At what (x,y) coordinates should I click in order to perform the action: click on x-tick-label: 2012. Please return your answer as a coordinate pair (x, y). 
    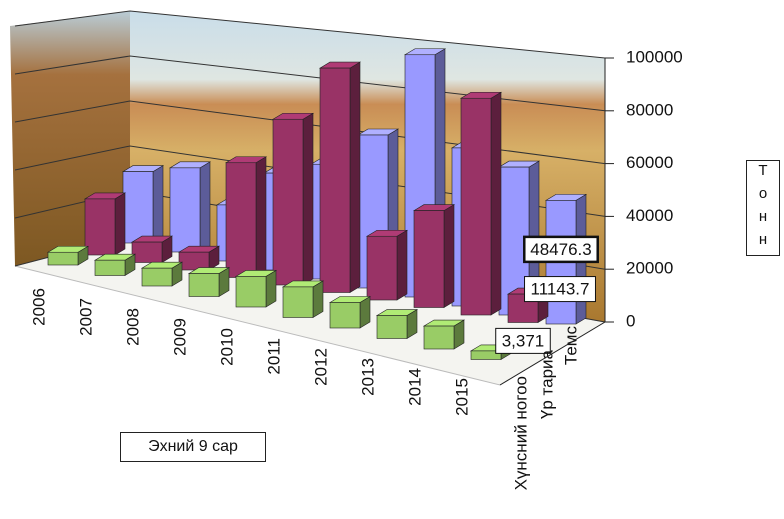
    Looking at the image, I should click on (320, 367).